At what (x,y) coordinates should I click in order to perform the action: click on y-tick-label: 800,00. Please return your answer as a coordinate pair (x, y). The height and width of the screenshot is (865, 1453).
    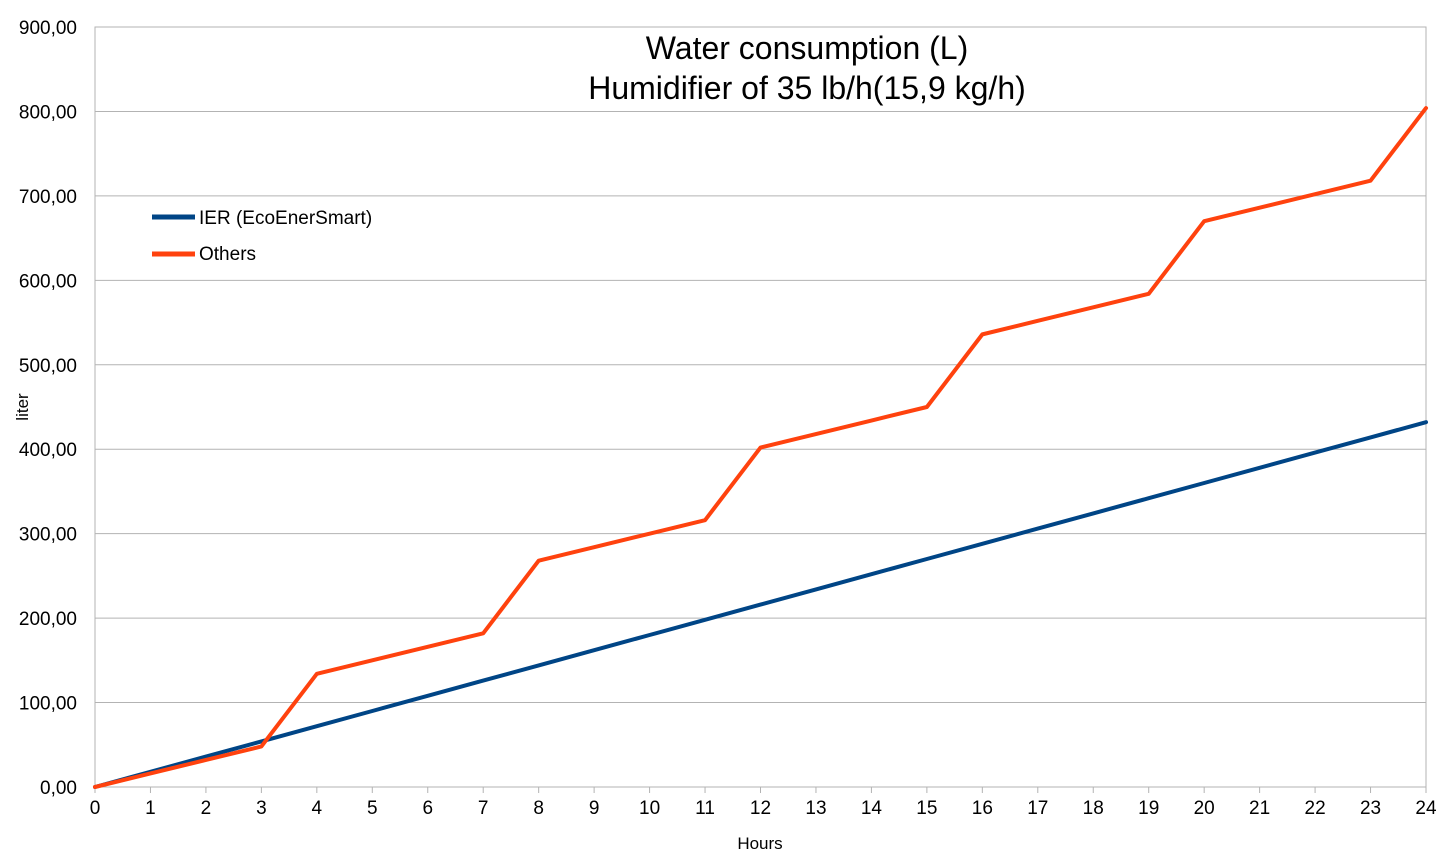
    Looking at the image, I should click on (48, 112).